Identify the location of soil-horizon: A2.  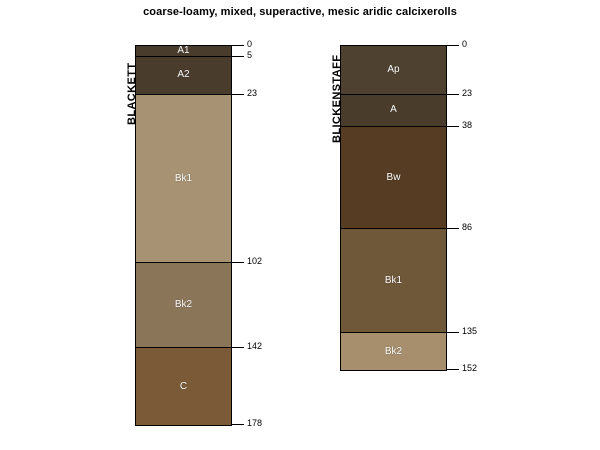
(183, 75).